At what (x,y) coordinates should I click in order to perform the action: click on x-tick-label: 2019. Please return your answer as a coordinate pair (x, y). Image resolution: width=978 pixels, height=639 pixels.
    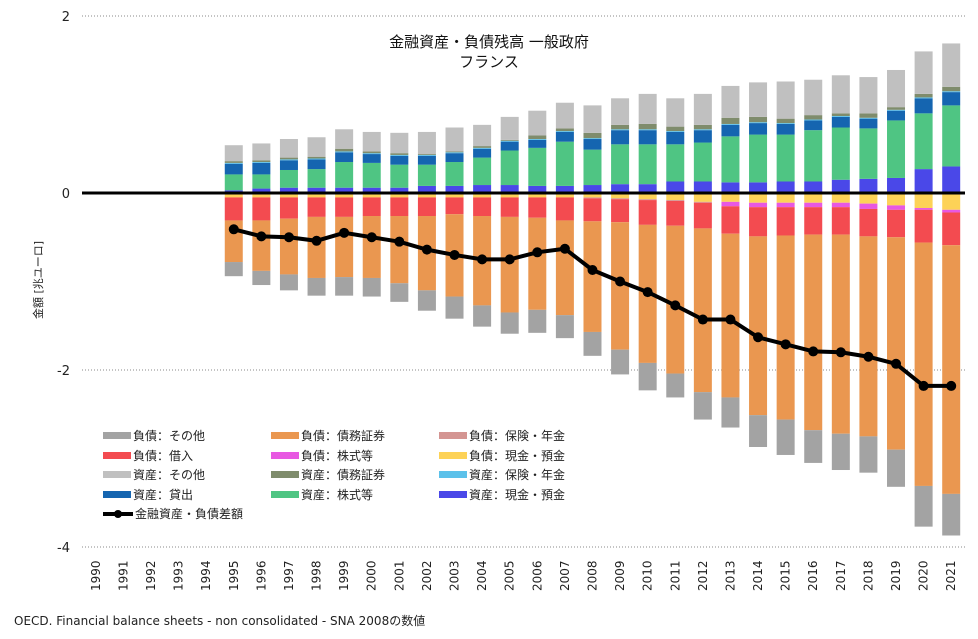
    Looking at the image, I should click on (896, 575).